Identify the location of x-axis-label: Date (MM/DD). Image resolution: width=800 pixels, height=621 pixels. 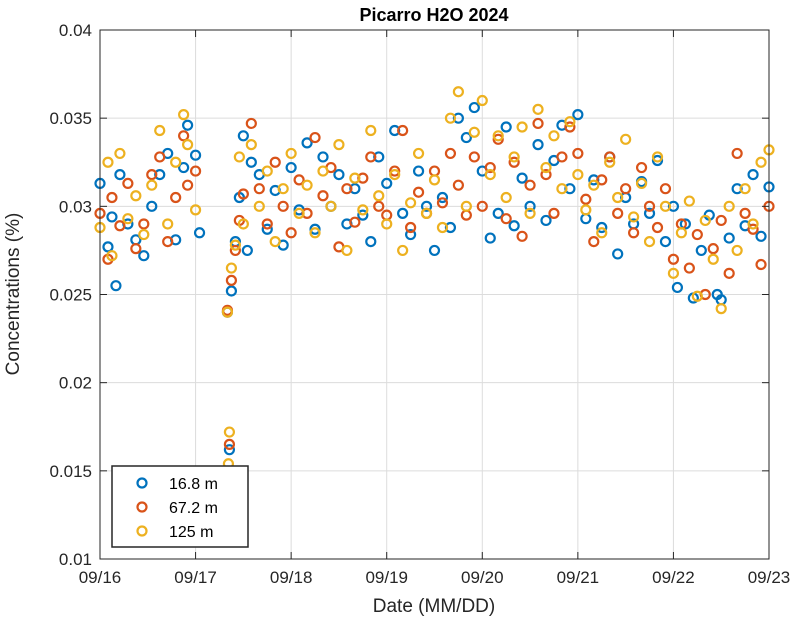
(434, 606).